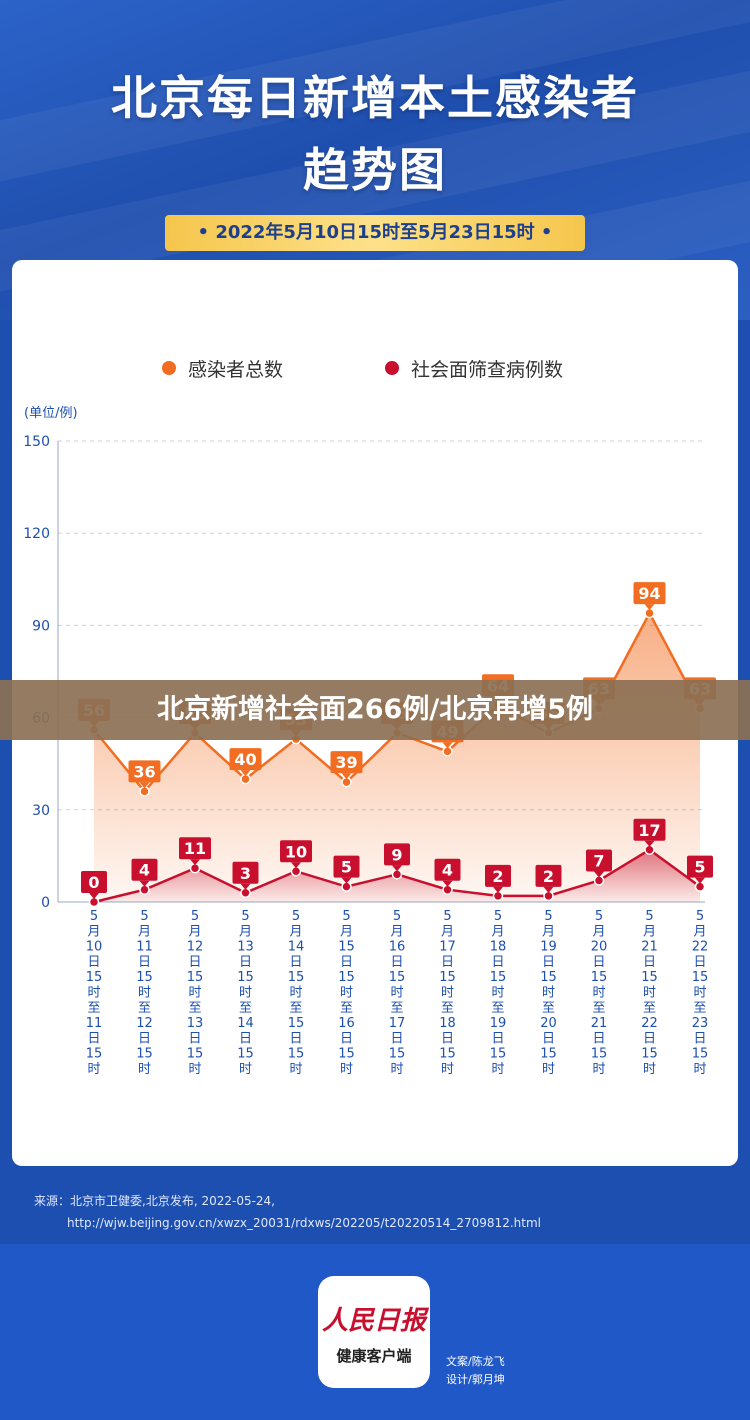  I want to click on legend-label-community: 社会面筛查病例数, so click(487, 369).